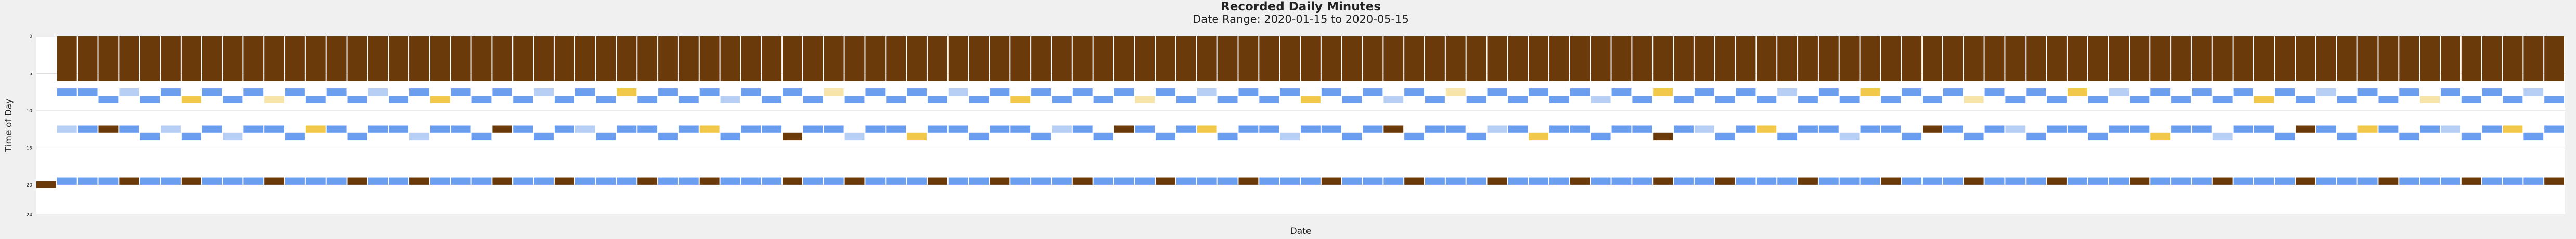 Image resolution: width=2576 pixels, height=239 pixels. I want to click on y-axis-ticks: 0 5 10 15 20 24, so click(30, 126).